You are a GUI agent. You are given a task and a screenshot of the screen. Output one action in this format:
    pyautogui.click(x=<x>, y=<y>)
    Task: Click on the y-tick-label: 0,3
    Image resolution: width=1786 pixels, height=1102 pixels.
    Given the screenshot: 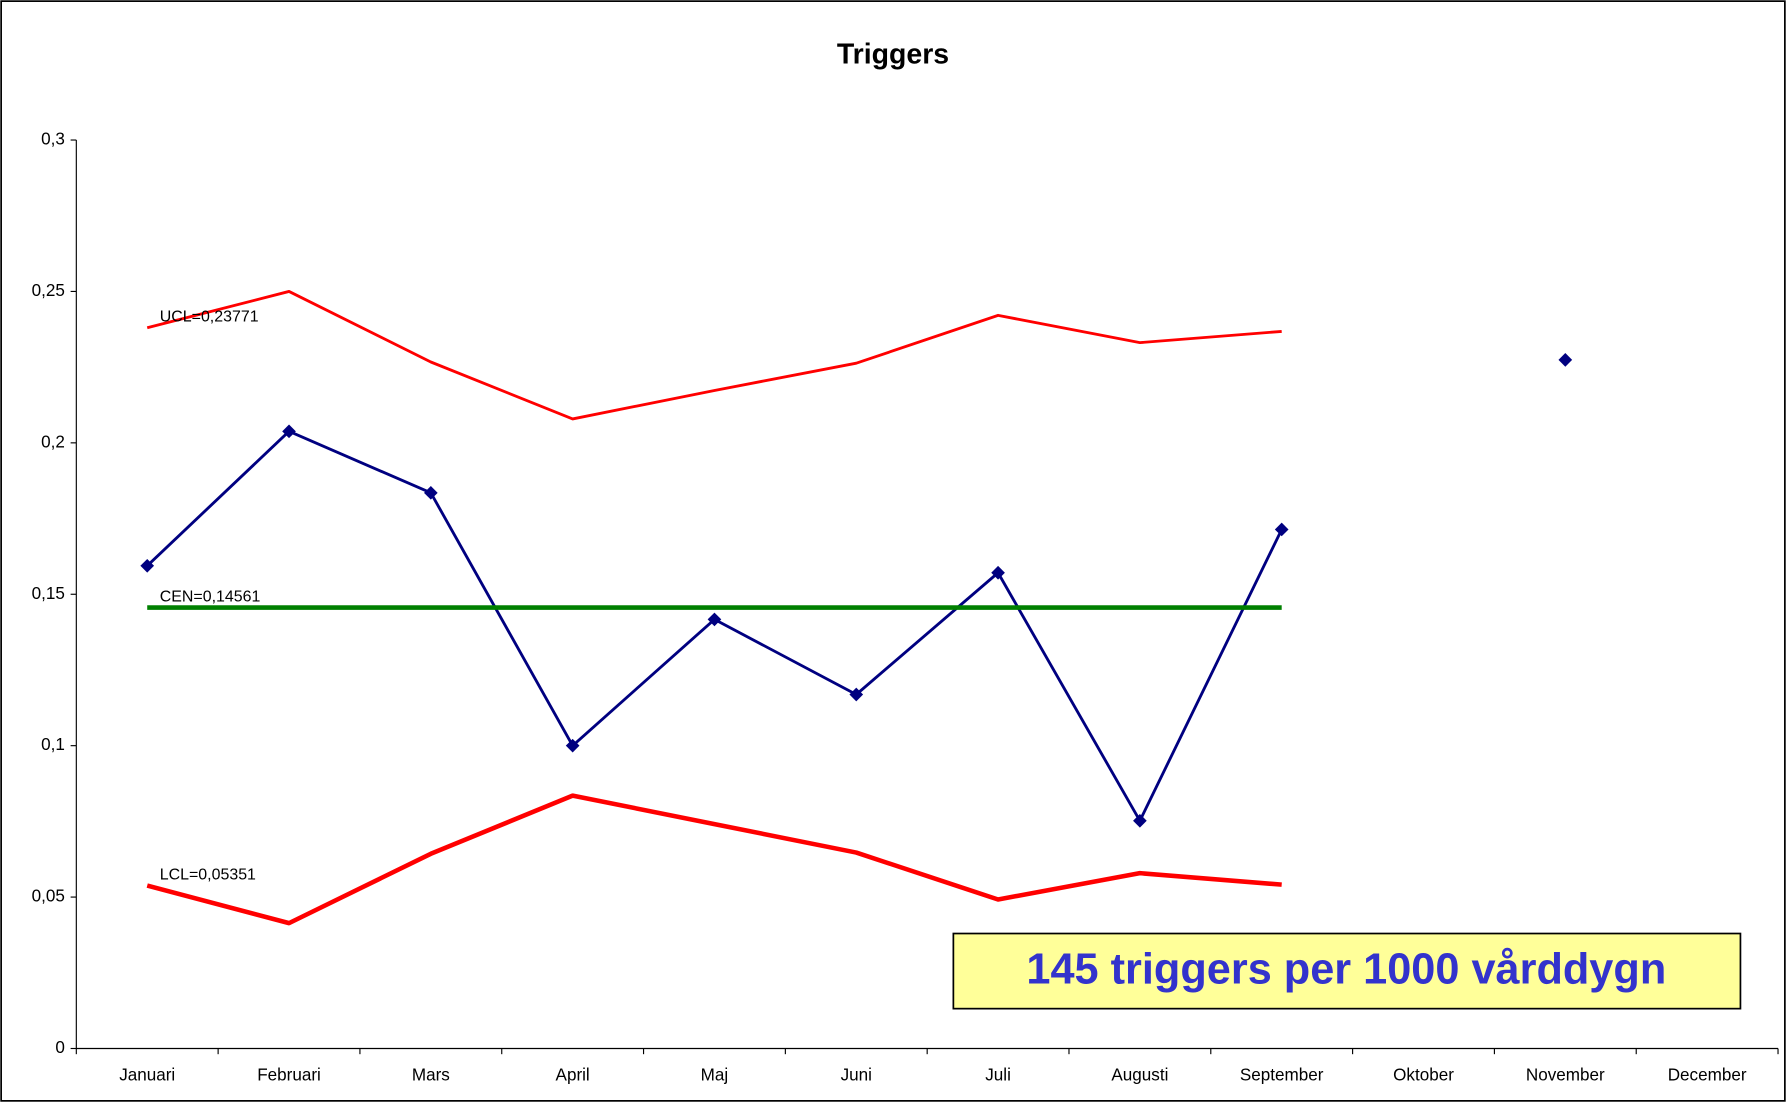 What is the action you would take?
    pyautogui.click(x=53, y=139)
    